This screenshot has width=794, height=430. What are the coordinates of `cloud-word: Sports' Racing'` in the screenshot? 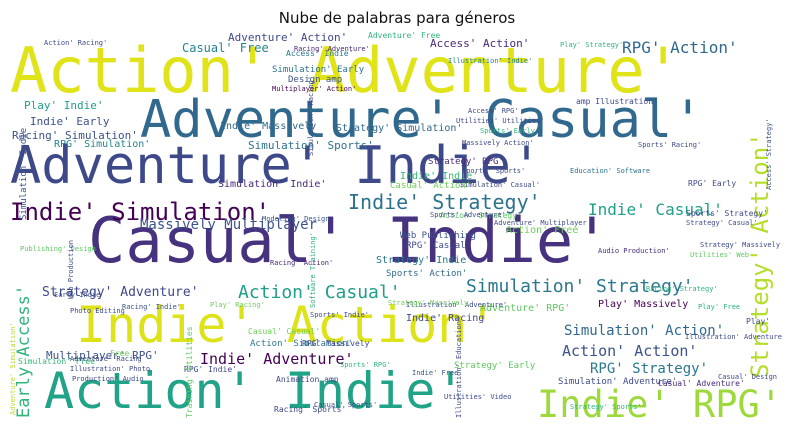 It's located at (670, 145).